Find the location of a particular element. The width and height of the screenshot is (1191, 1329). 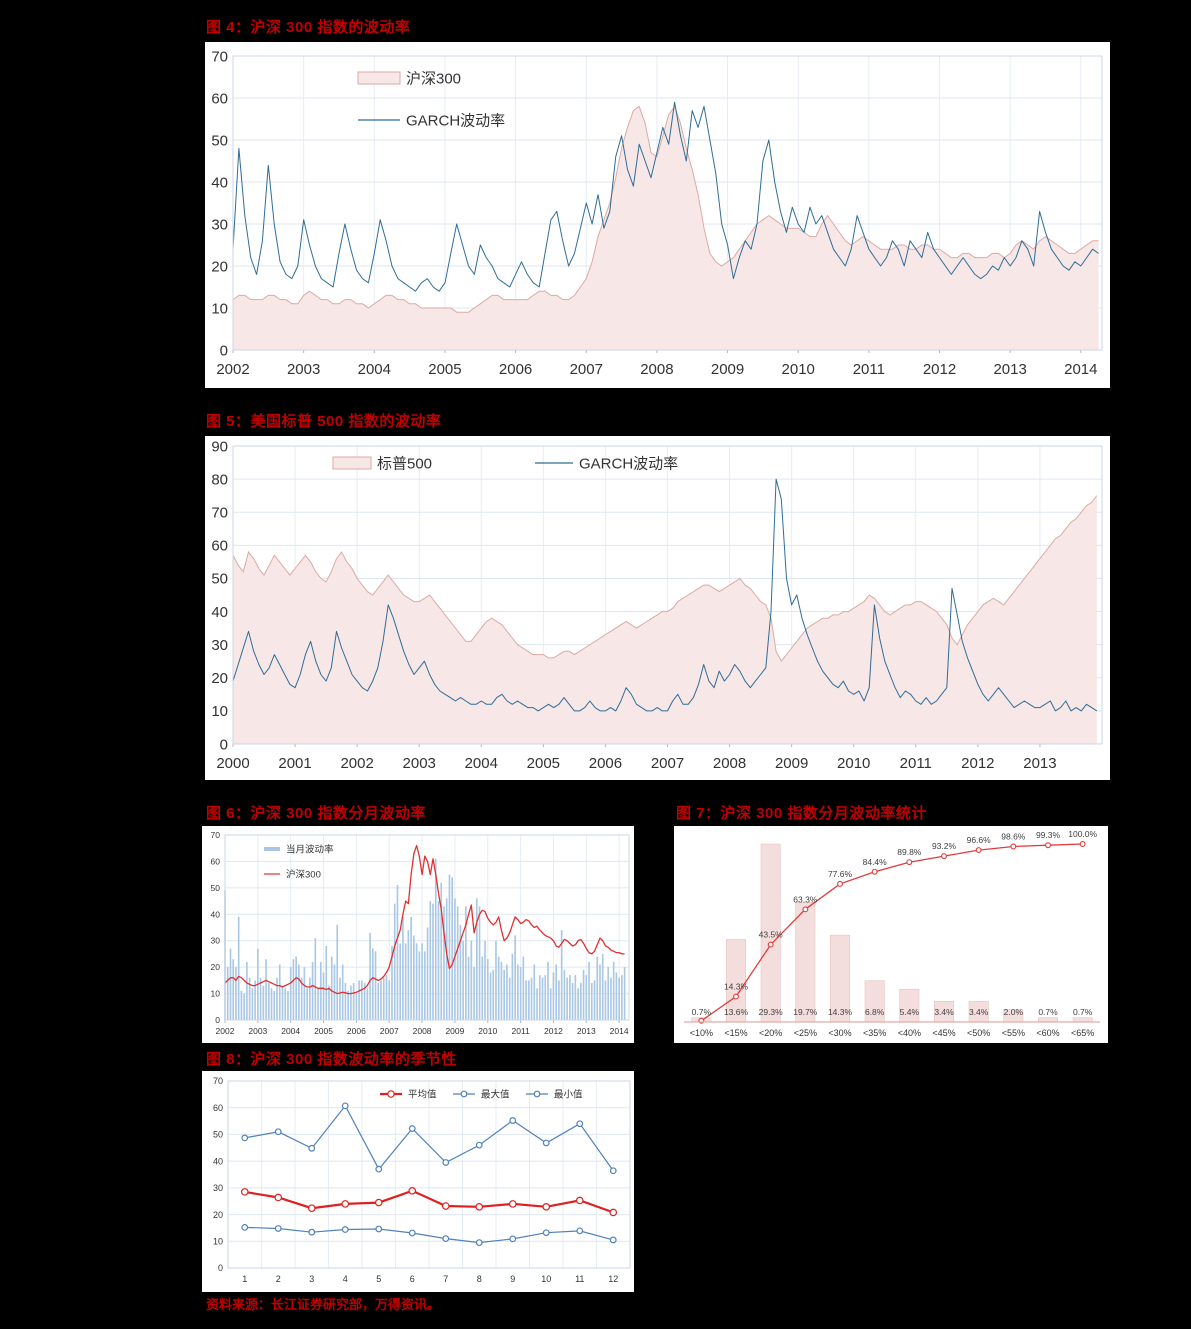

fig8-avg-line is located at coordinates (429, 1201).